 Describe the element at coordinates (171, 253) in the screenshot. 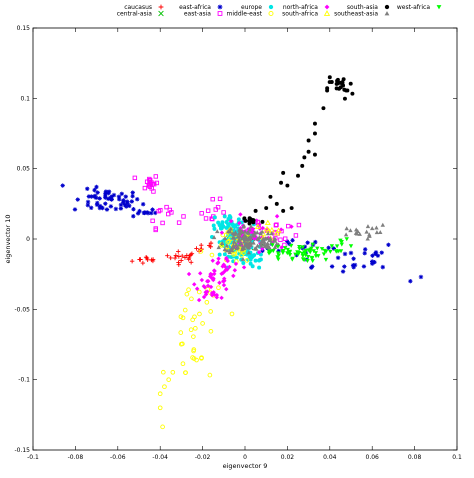

I see `series-caucasus` at that location.